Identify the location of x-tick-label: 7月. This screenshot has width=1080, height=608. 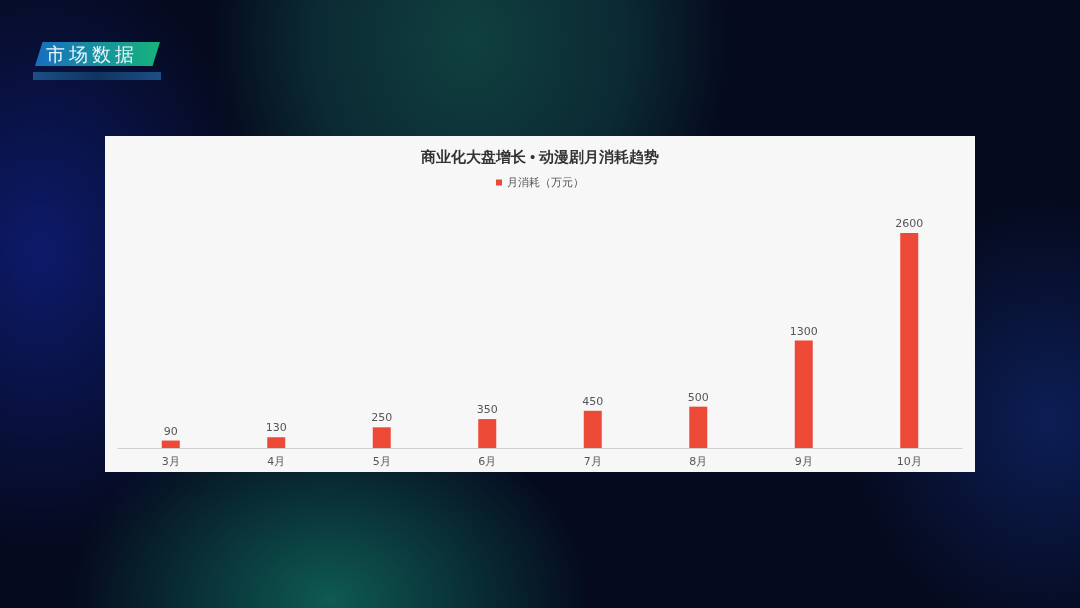
(592, 461).